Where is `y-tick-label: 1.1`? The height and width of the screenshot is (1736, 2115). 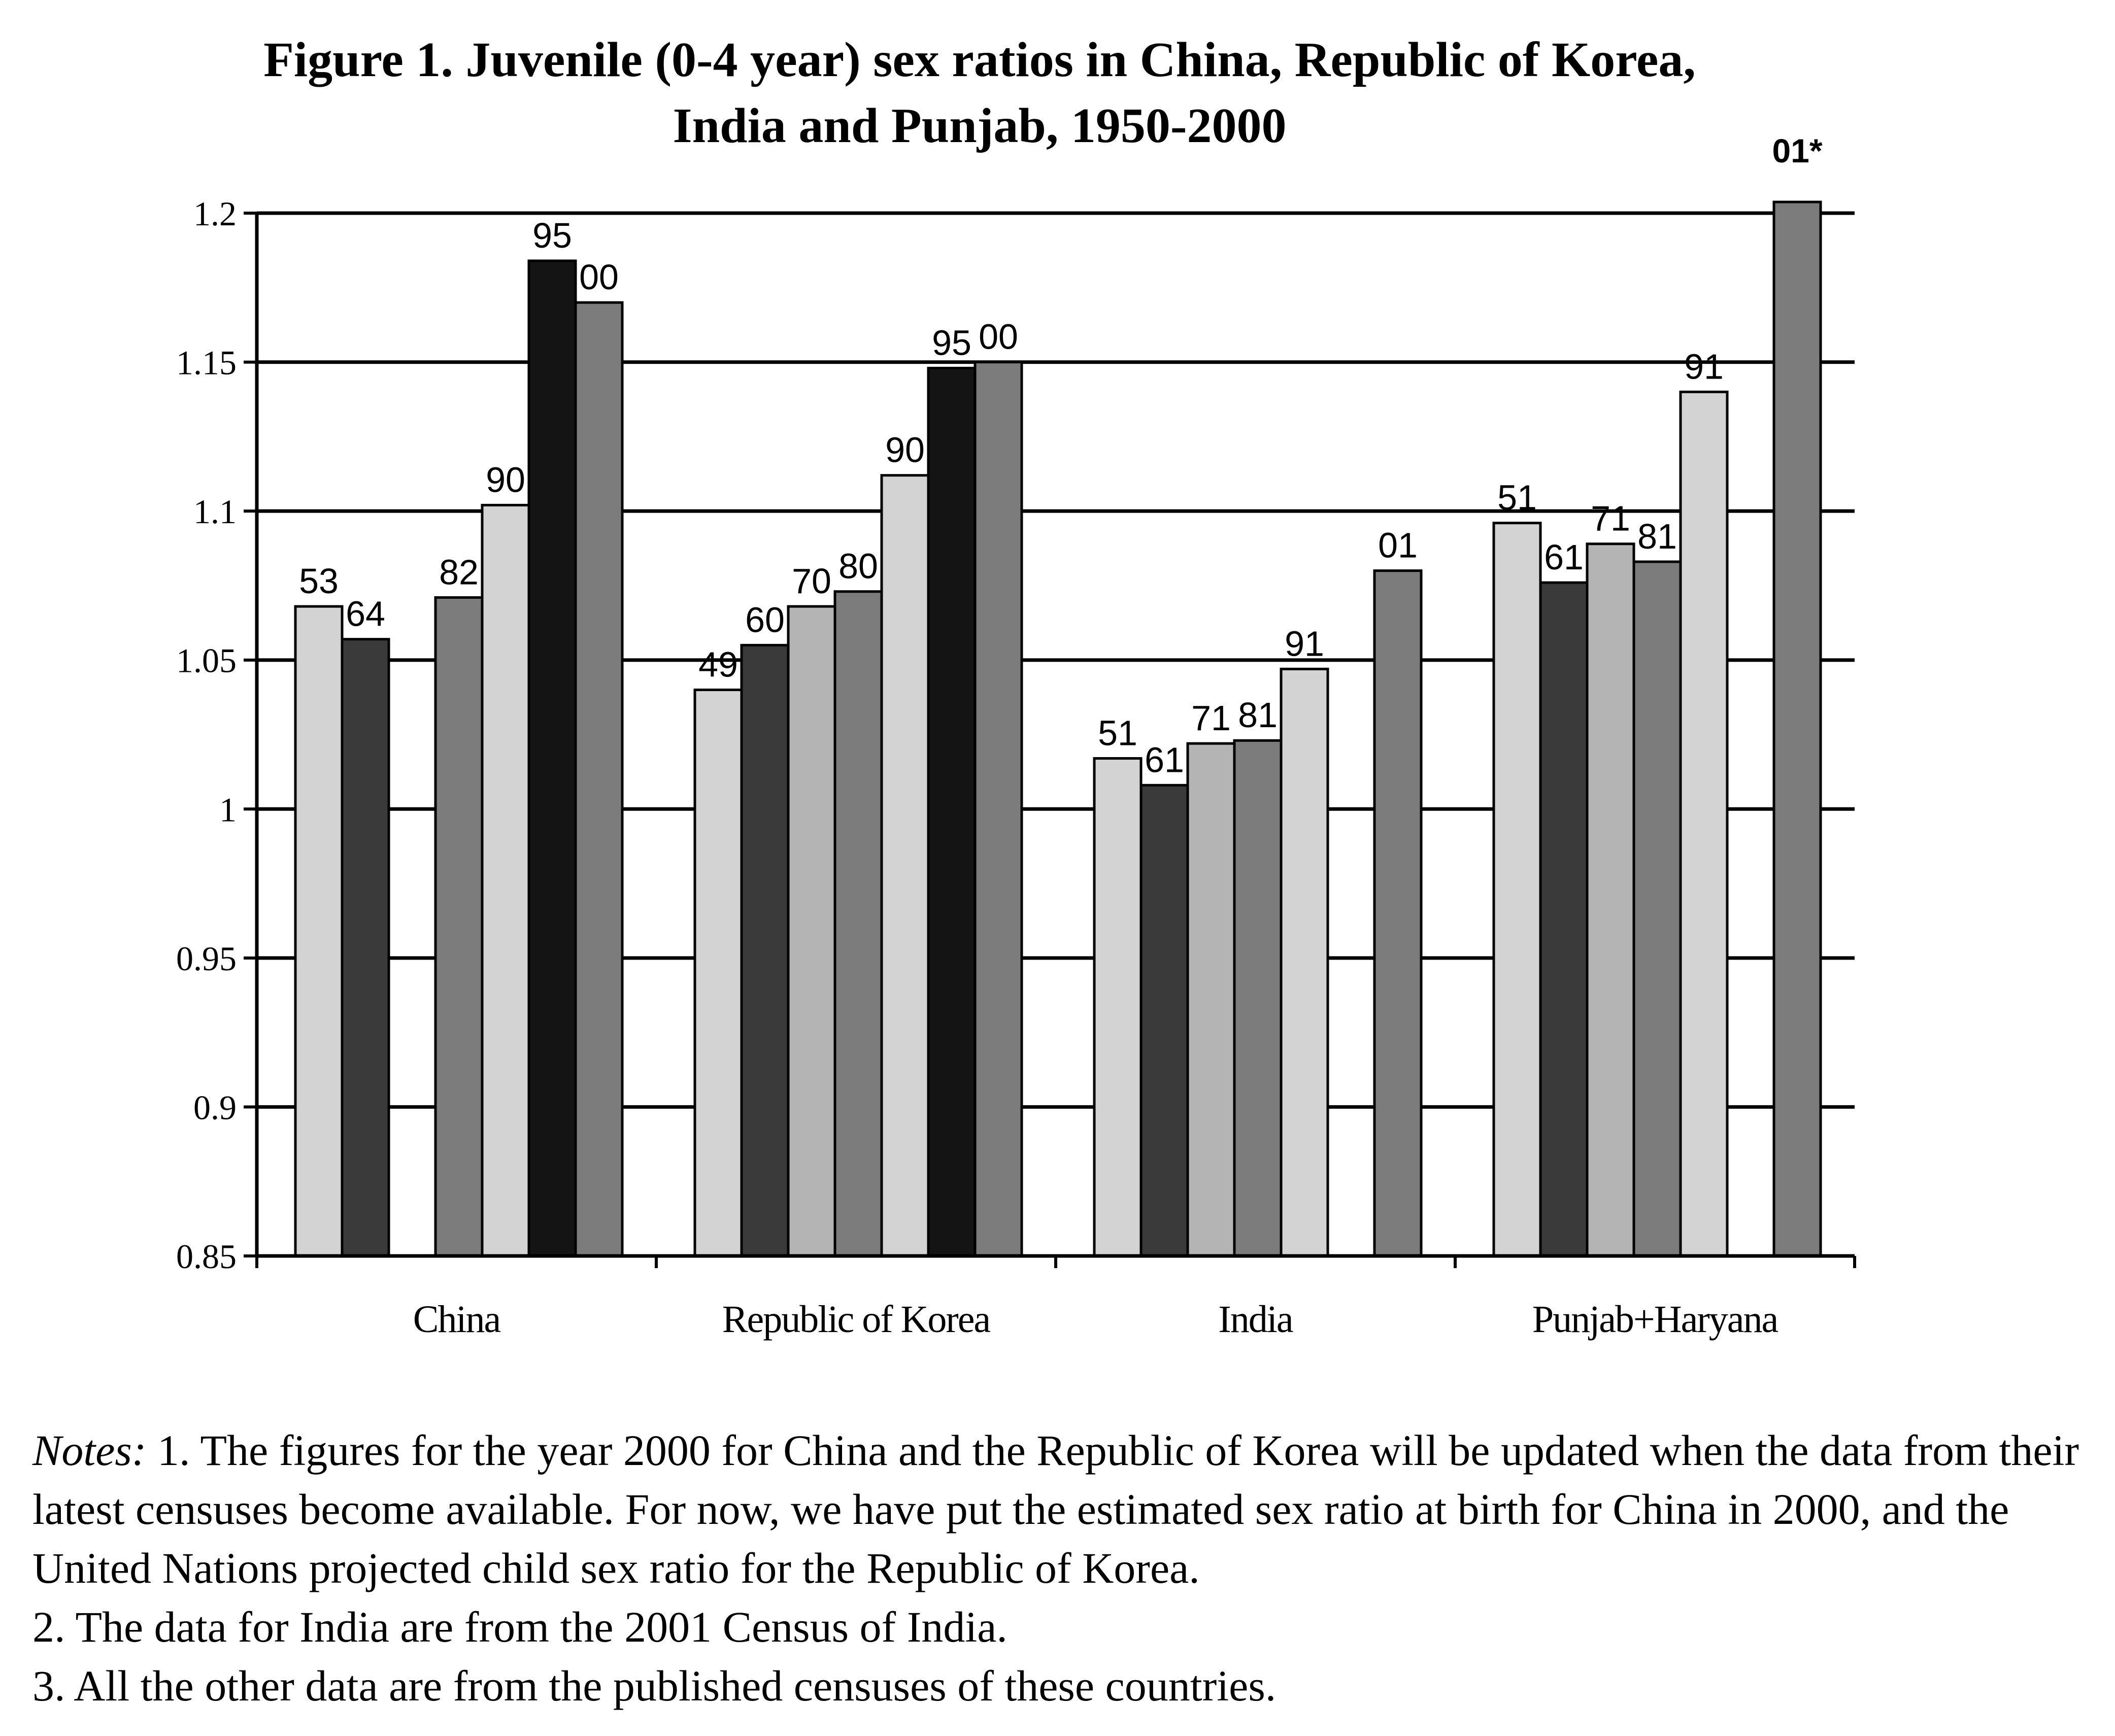 y-tick-label: 1.1 is located at coordinates (215, 511).